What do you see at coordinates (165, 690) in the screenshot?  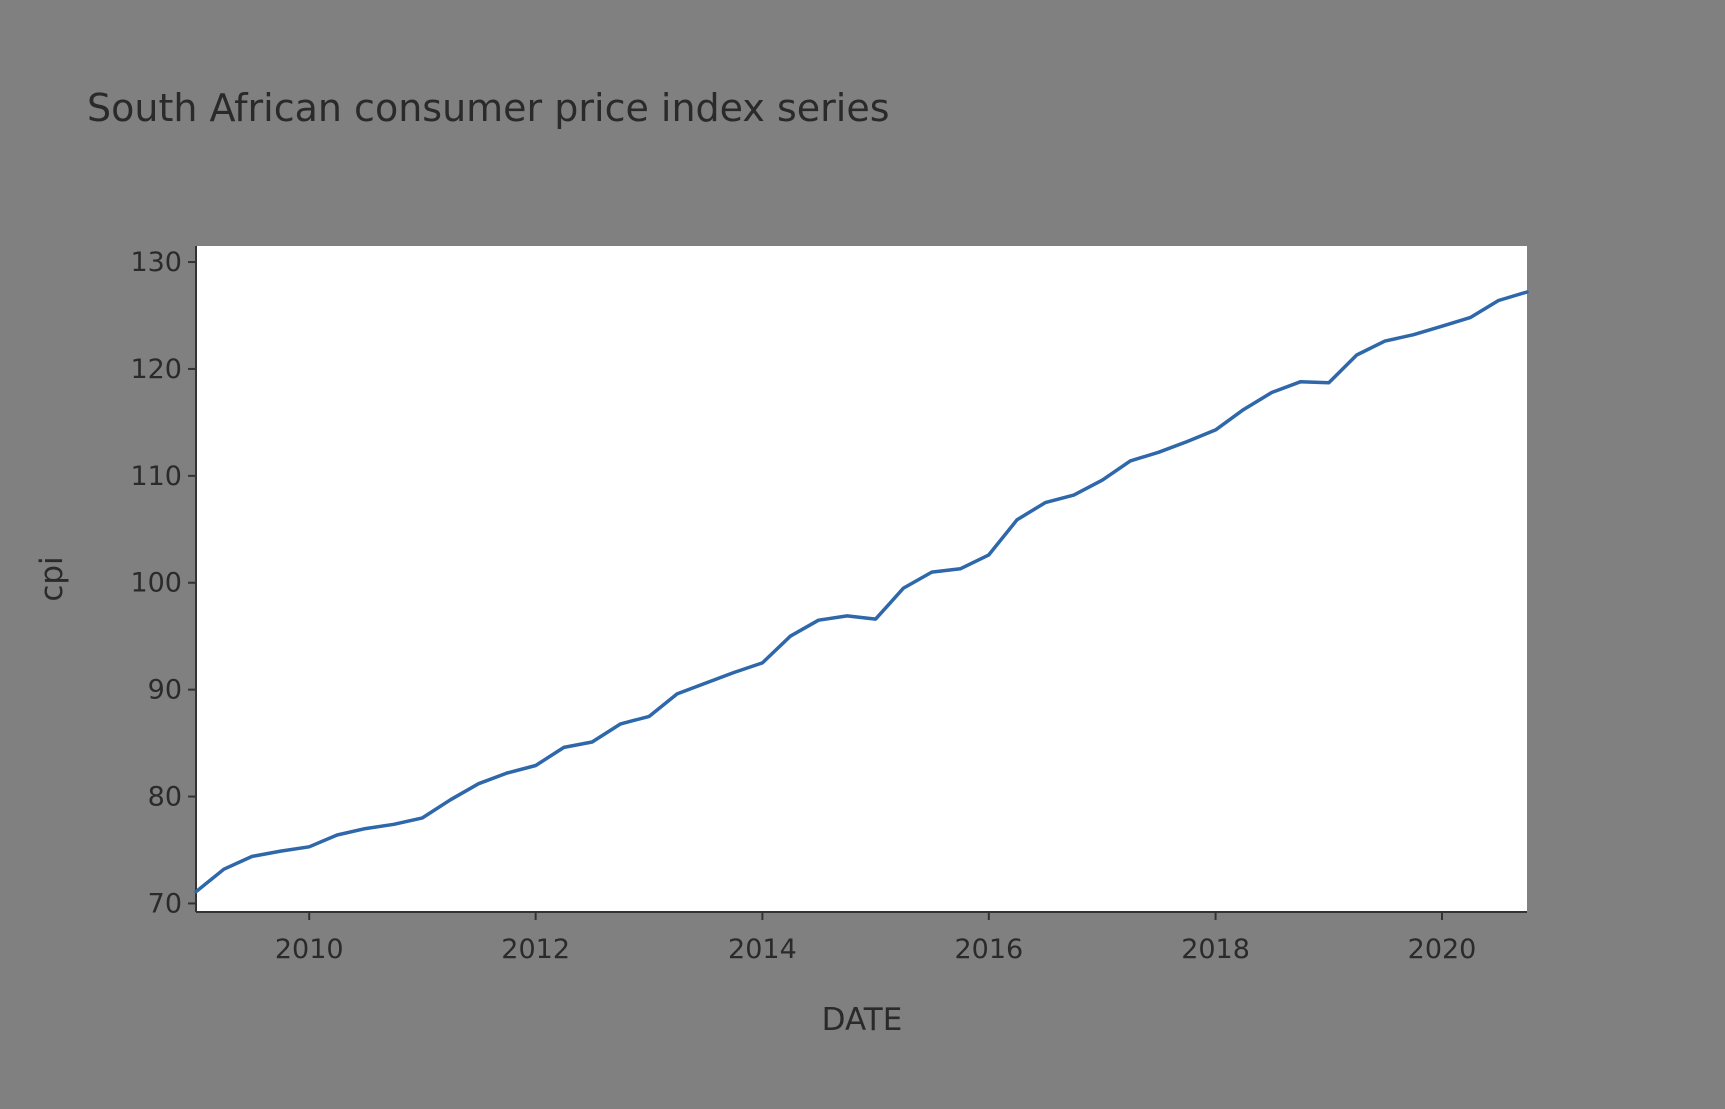 I see `y-tick-label: 90` at bounding box center [165, 690].